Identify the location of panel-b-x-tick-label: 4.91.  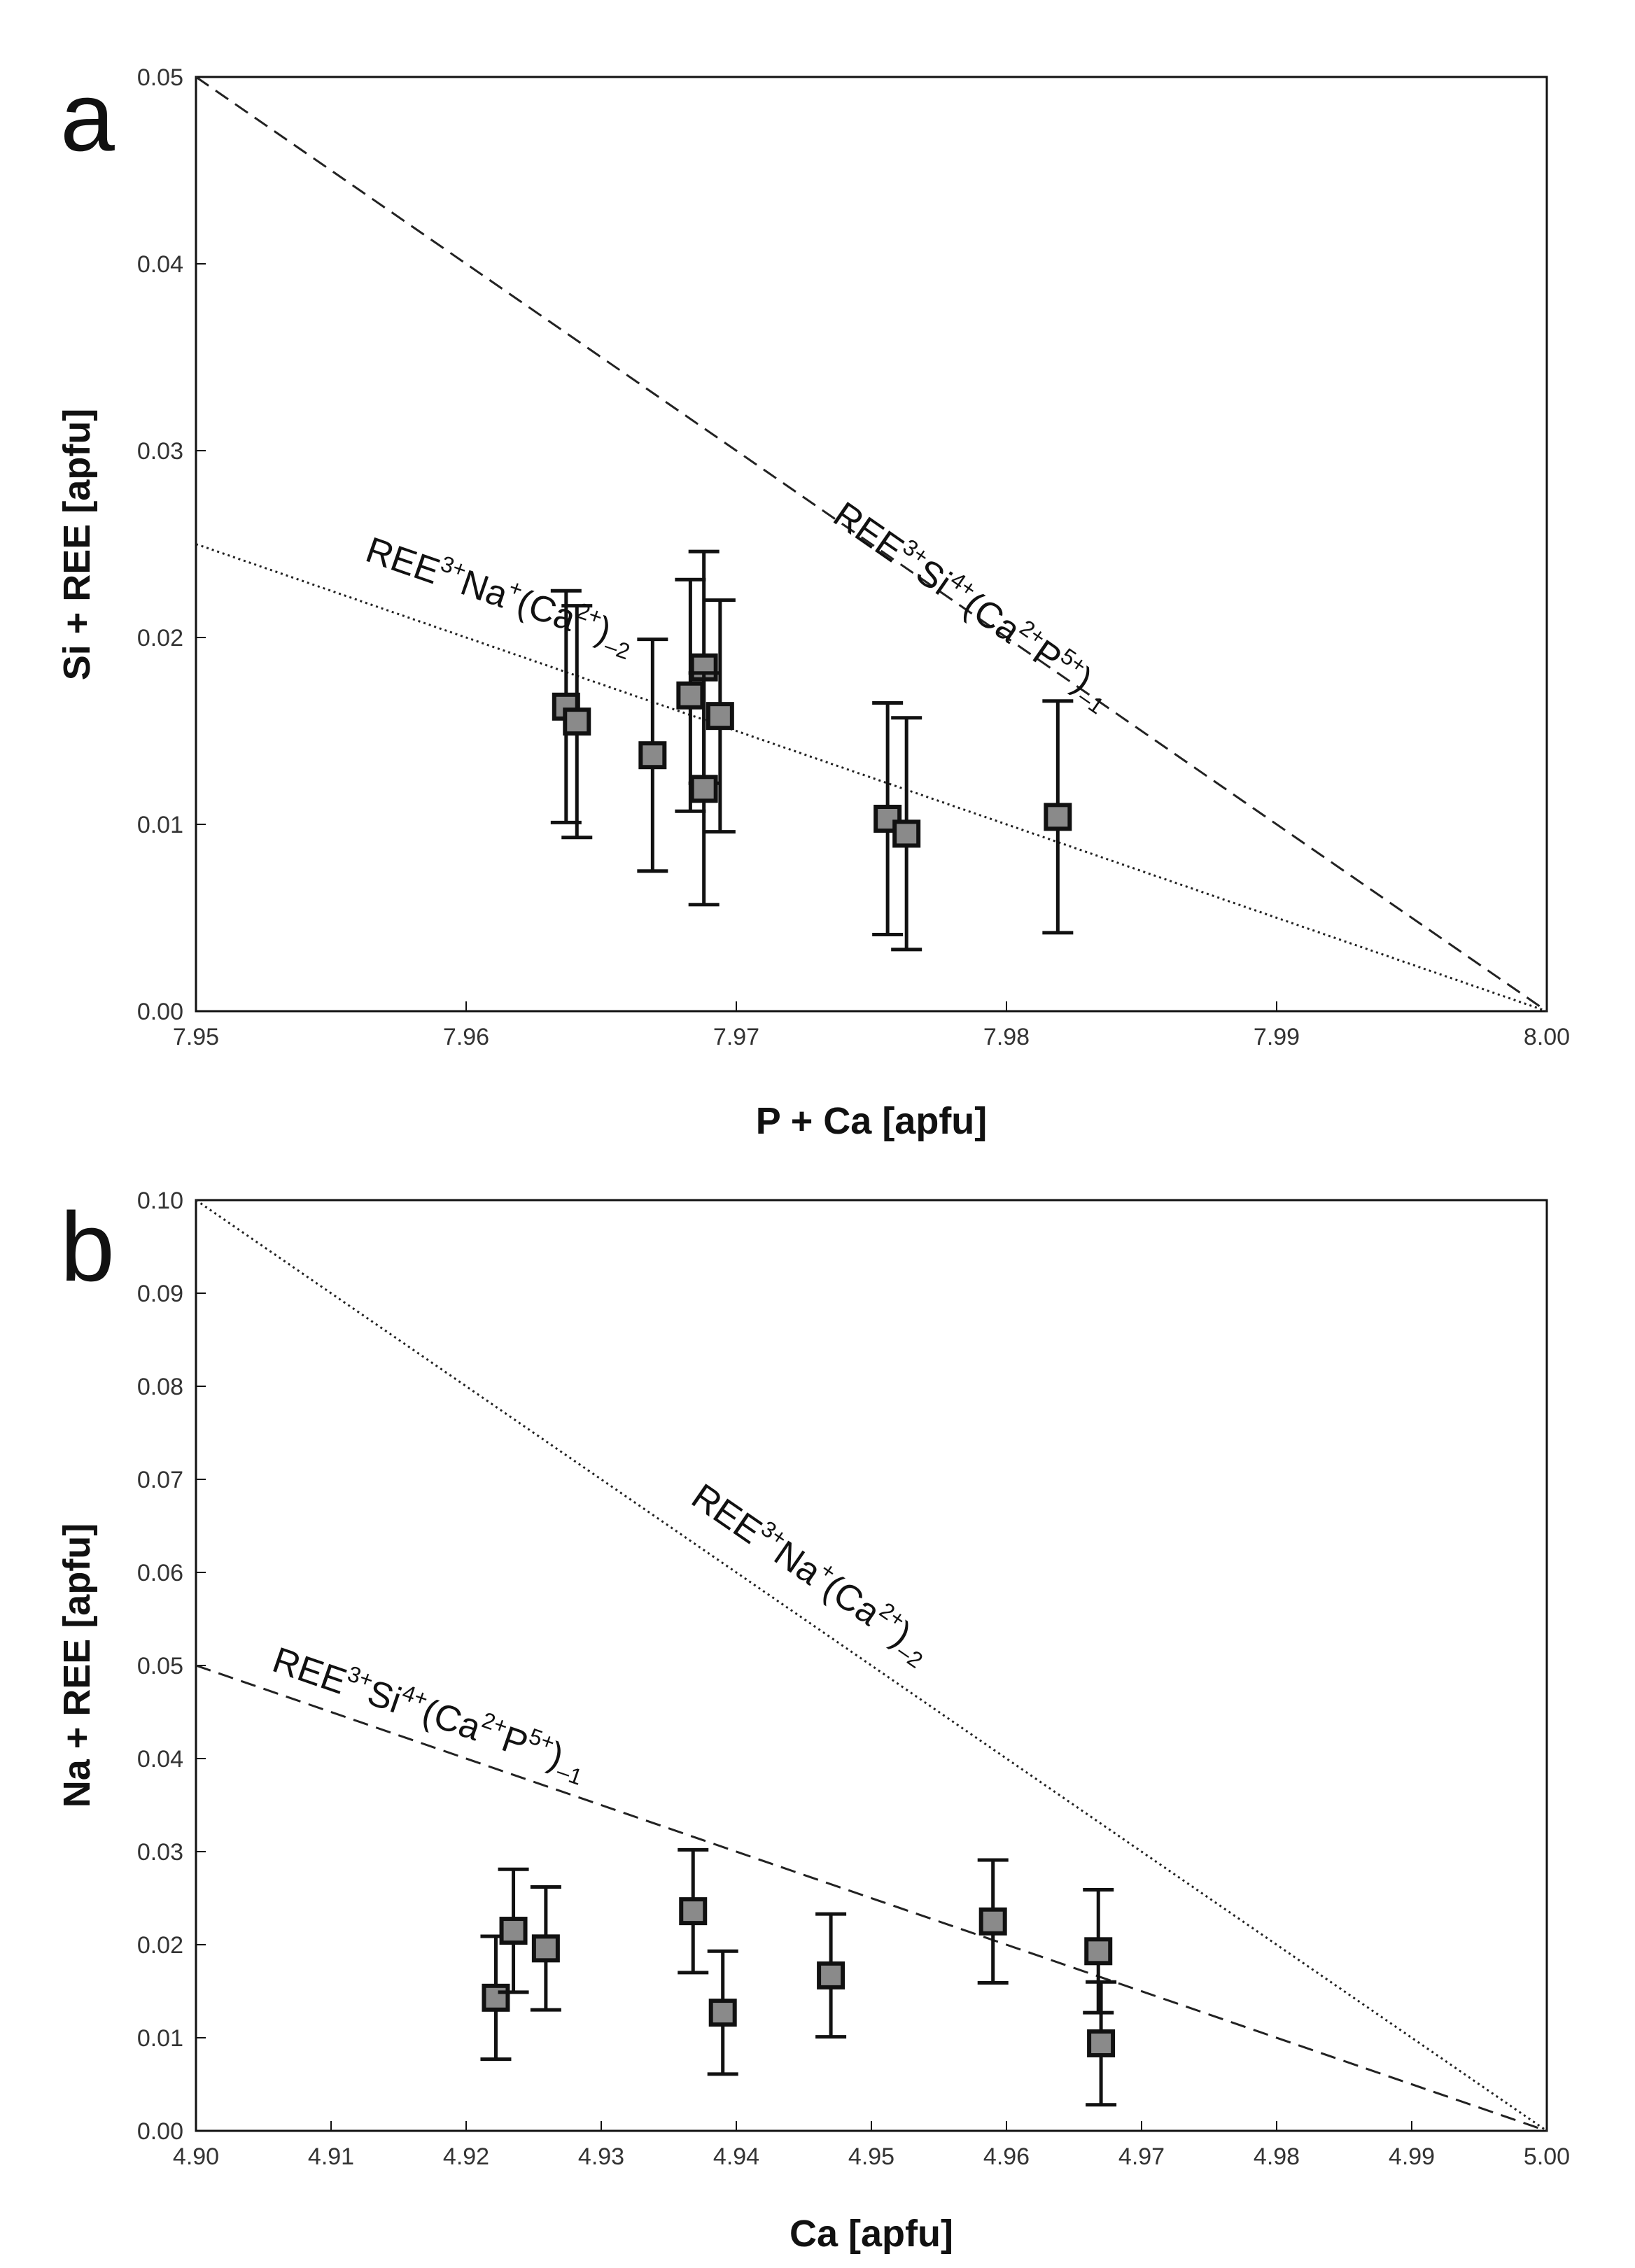
(331, 2156).